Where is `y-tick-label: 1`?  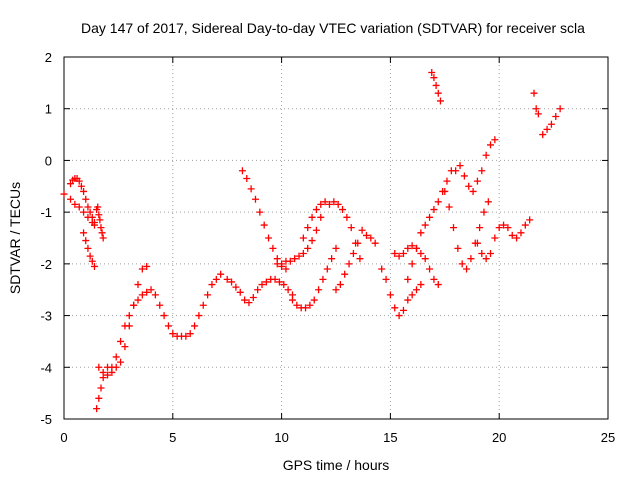
y-tick-label: 1 is located at coordinates (48, 109).